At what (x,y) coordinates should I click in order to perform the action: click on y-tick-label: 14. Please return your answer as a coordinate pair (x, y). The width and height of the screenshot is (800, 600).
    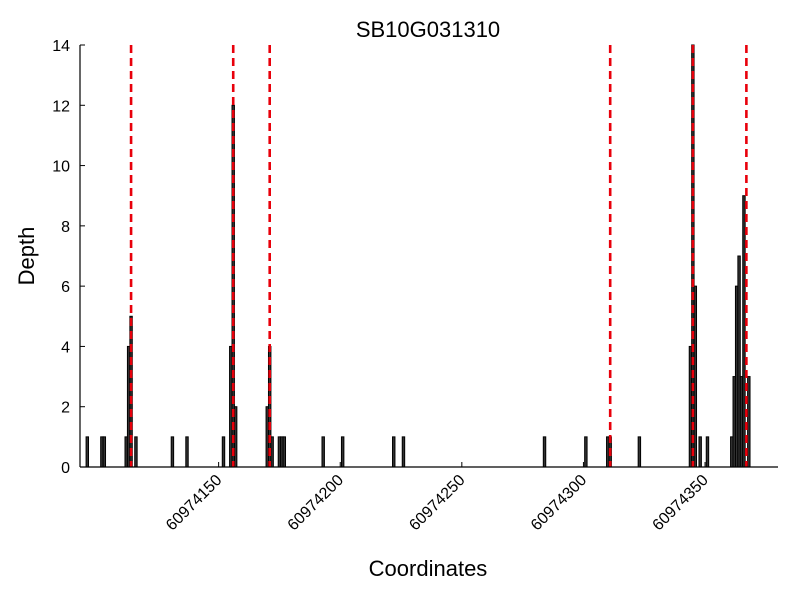
    Looking at the image, I should click on (61, 46).